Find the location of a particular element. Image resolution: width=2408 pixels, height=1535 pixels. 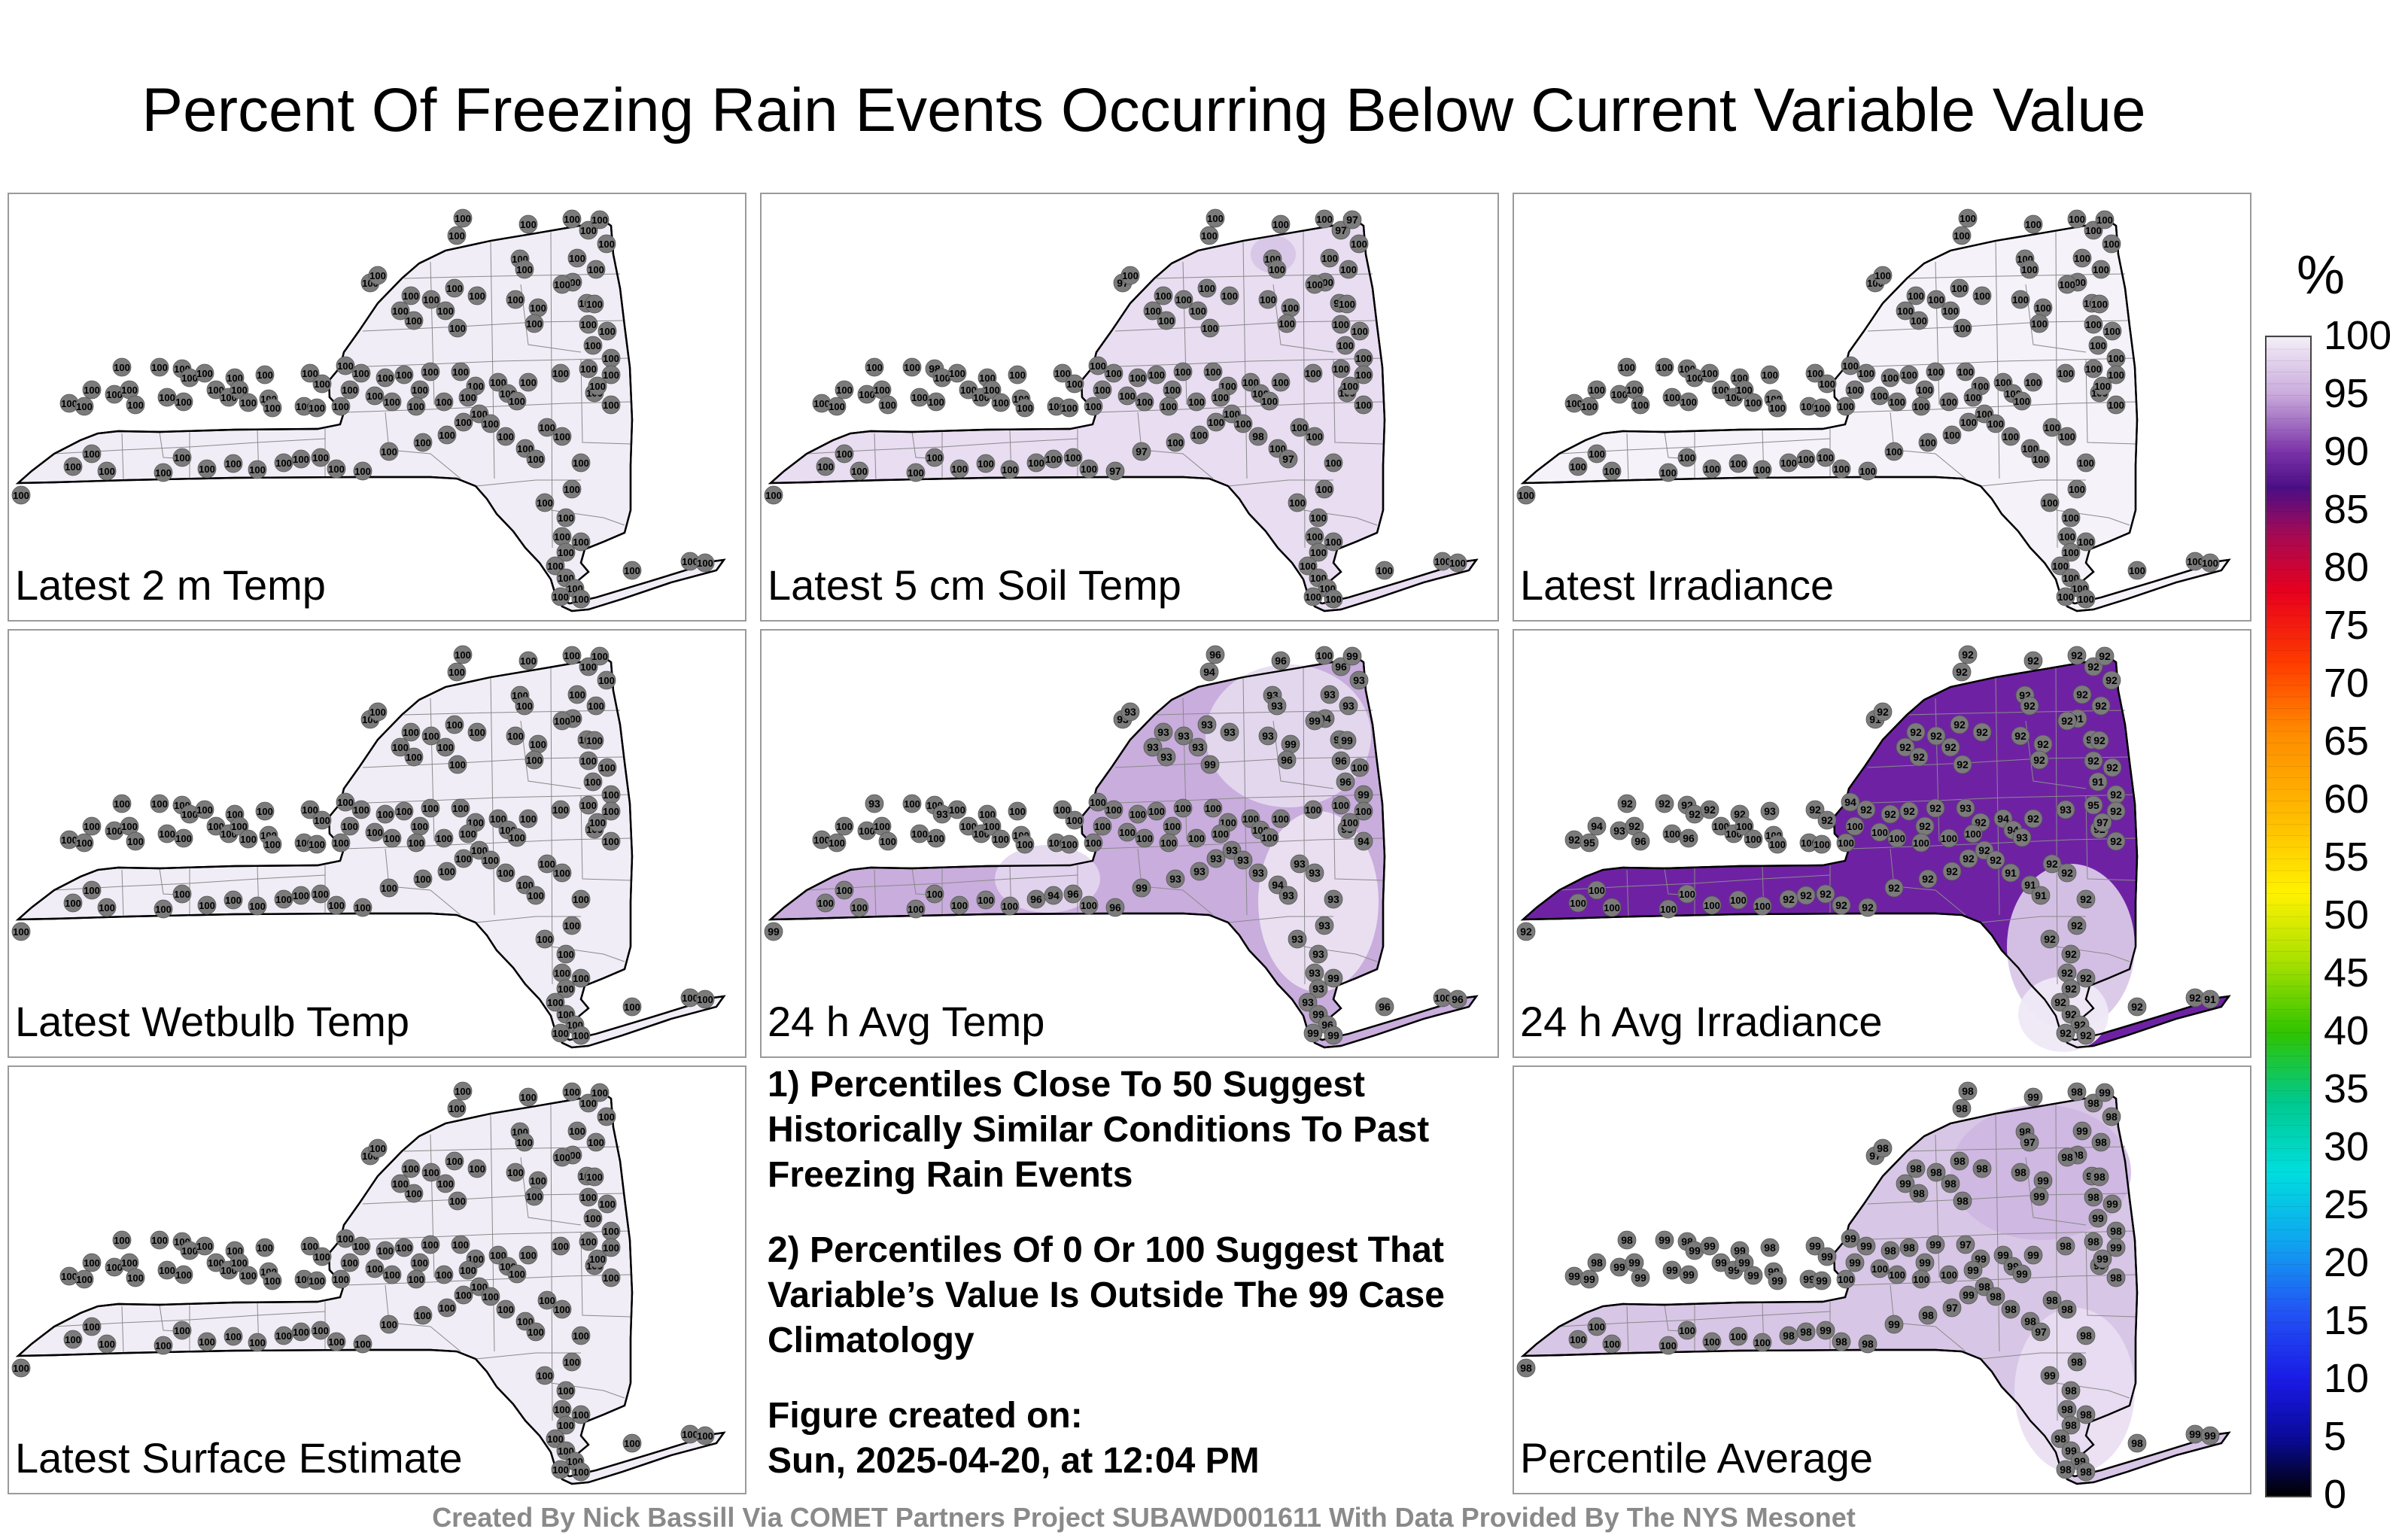

station-value: 97 is located at coordinates (2029, 1142).